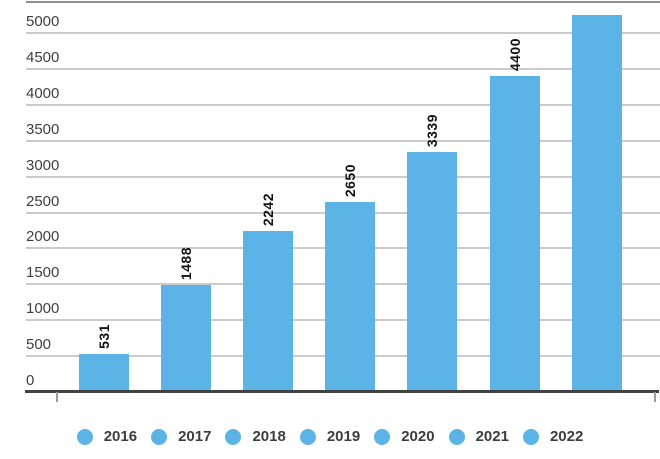 This screenshot has width=660, height=459. I want to click on legend-item-2019: 2019, so click(330, 437).